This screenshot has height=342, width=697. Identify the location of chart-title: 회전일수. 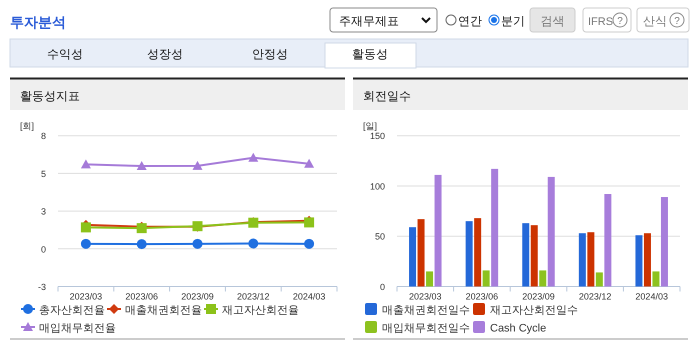
(387, 96).